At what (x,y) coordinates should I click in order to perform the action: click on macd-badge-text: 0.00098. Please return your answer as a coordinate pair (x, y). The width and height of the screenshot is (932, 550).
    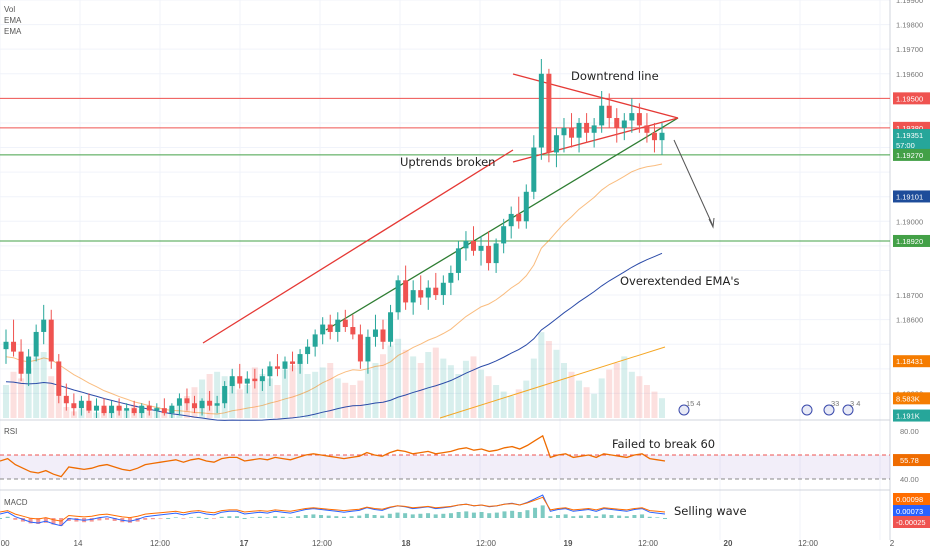
    Looking at the image, I should click on (909, 499).